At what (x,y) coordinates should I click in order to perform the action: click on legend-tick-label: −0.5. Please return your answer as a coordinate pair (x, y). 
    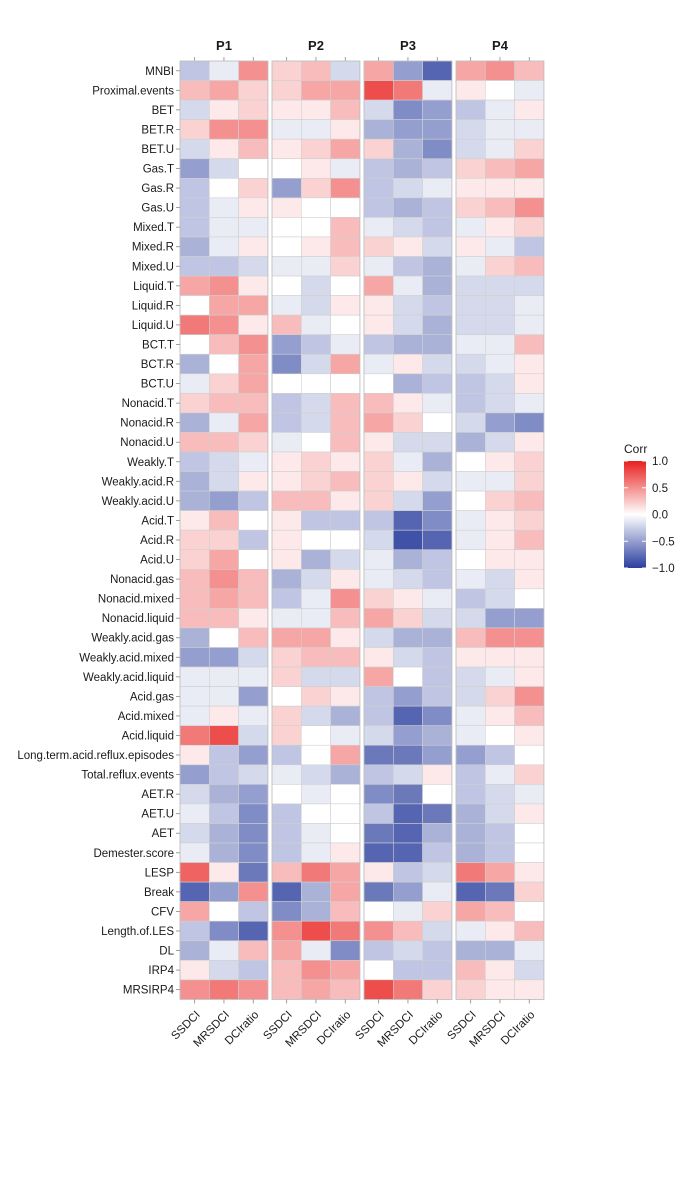
    Looking at the image, I should click on (663, 542).